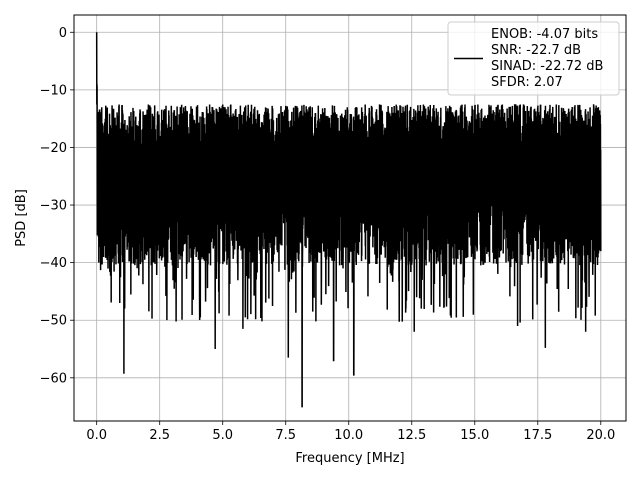 This screenshot has height=480, width=640. Describe the element at coordinates (527, 82) in the screenshot. I see `legend-line-sfdr: SFDR: 2.07` at that location.